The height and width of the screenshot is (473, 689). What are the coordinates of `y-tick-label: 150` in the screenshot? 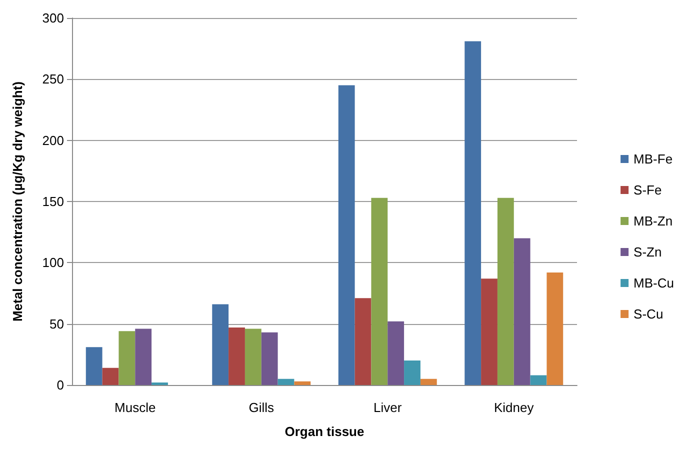 It's located at (53, 201).